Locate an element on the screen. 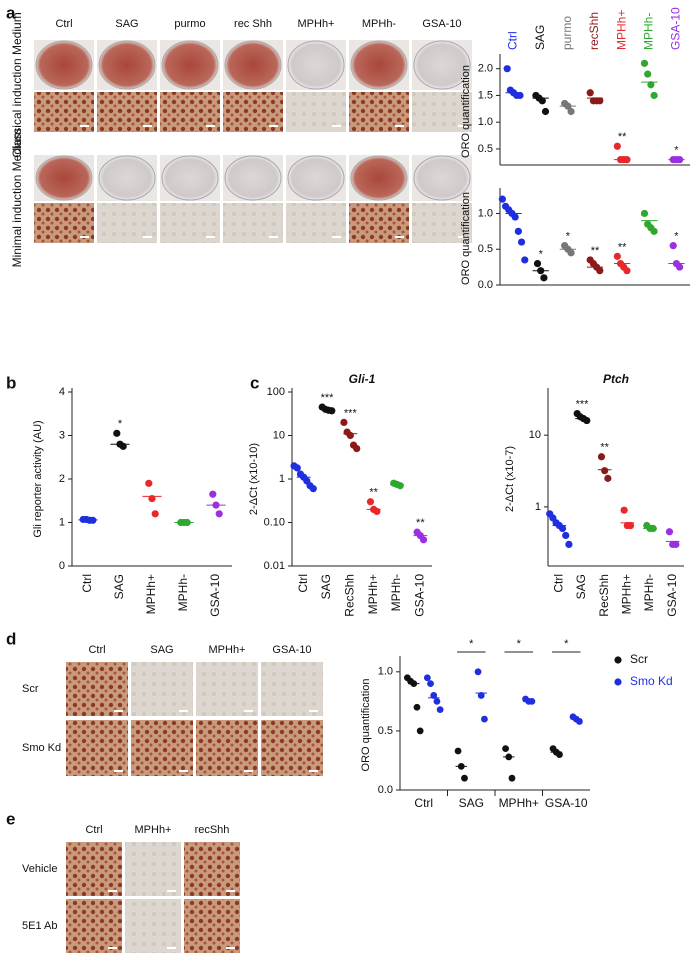 This screenshot has height=960, width=700. y-axis-label: 2-ΔCt (x10-10) is located at coordinates (254, 479).